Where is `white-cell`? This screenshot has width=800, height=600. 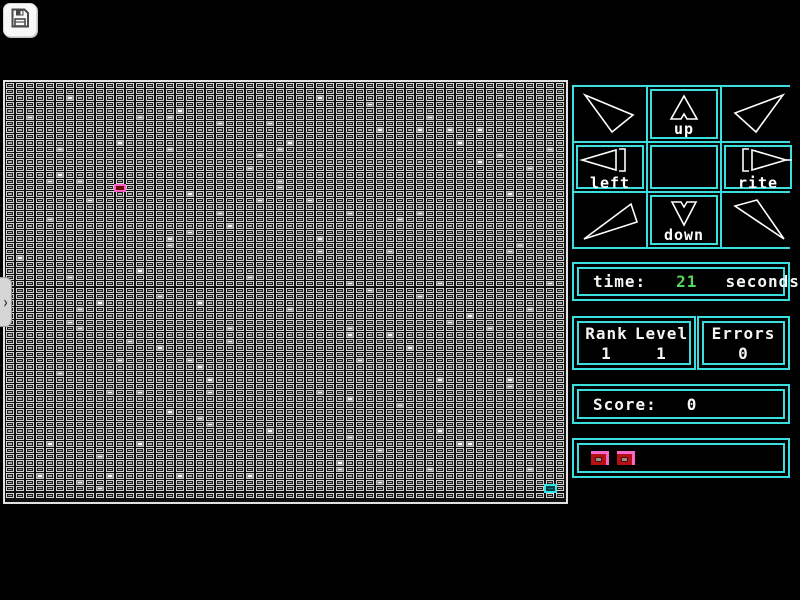 white-cell is located at coordinates (510, 194).